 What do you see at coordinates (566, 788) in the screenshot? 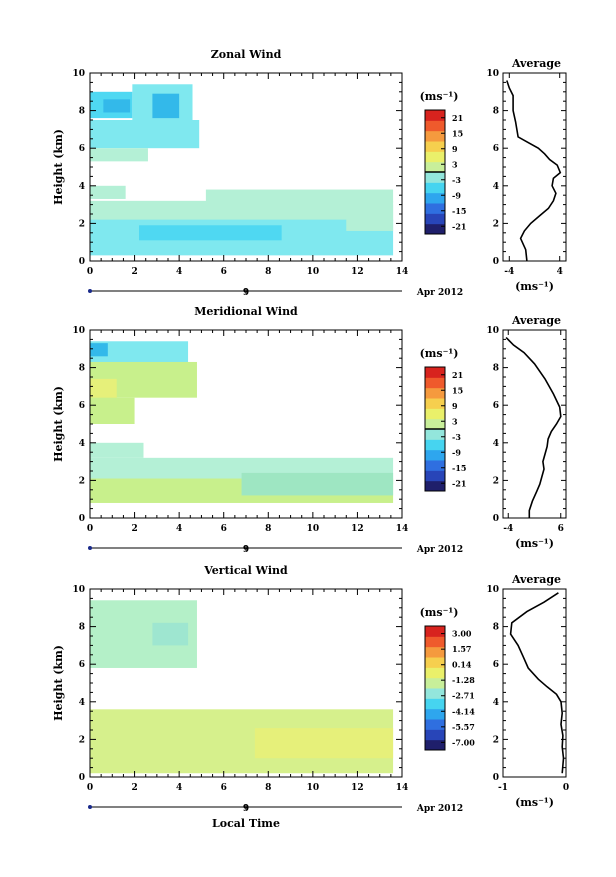
I see `profile-x-tick-label: 0` at bounding box center [566, 788].